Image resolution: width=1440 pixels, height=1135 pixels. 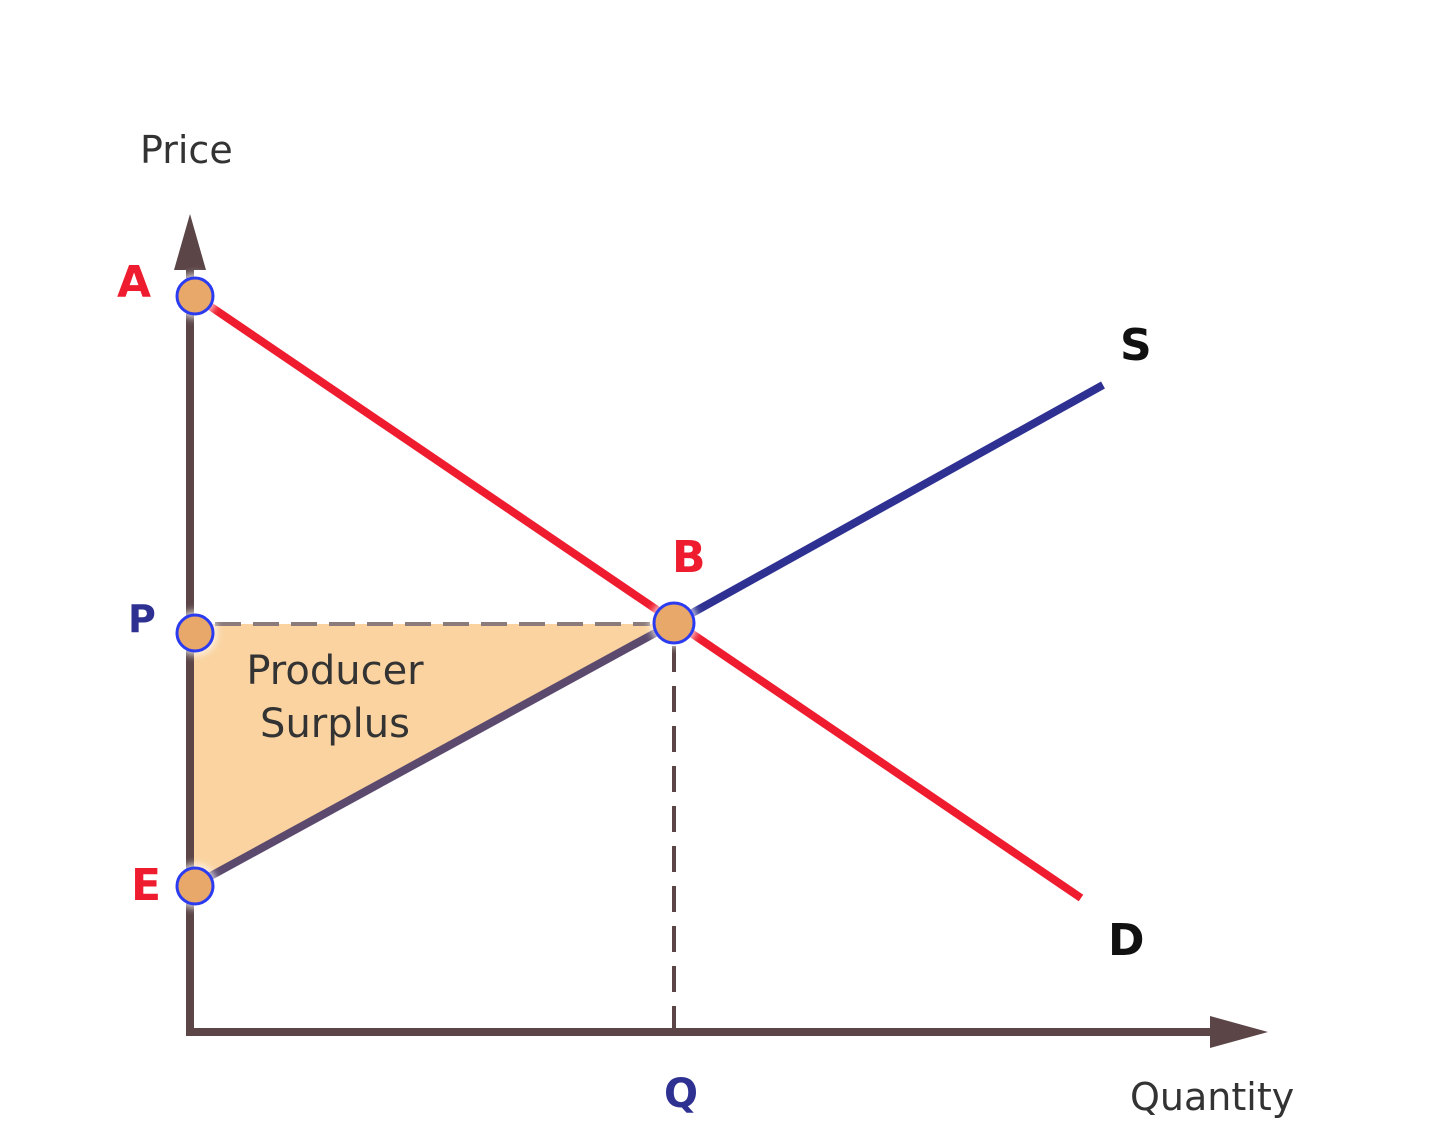 What do you see at coordinates (146, 885) in the screenshot?
I see `point-e-label: E` at bounding box center [146, 885].